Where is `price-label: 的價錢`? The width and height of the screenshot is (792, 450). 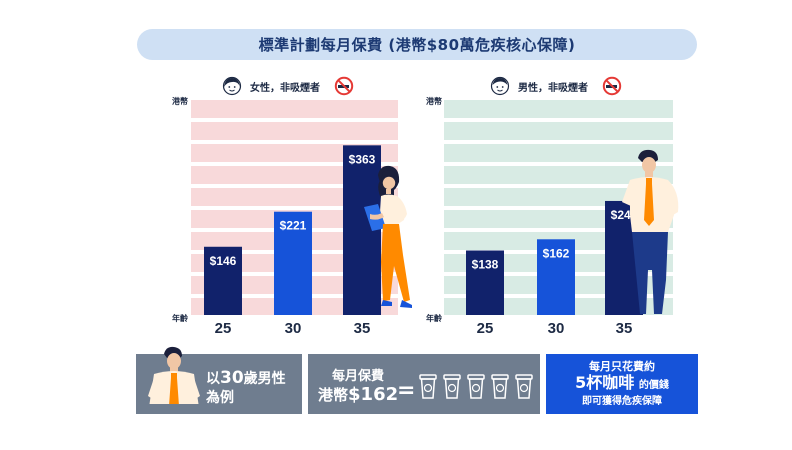
price-label: 的價錢 is located at coordinates (653, 385).